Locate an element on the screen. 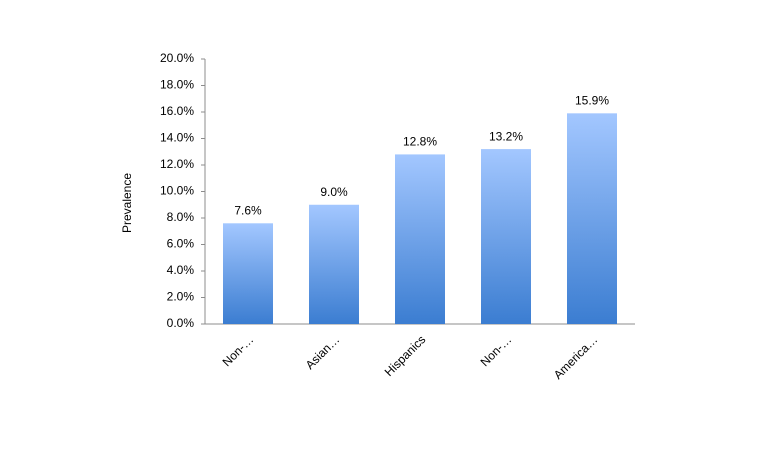  y-tick-label: 20.0% is located at coordinates (177, 58).